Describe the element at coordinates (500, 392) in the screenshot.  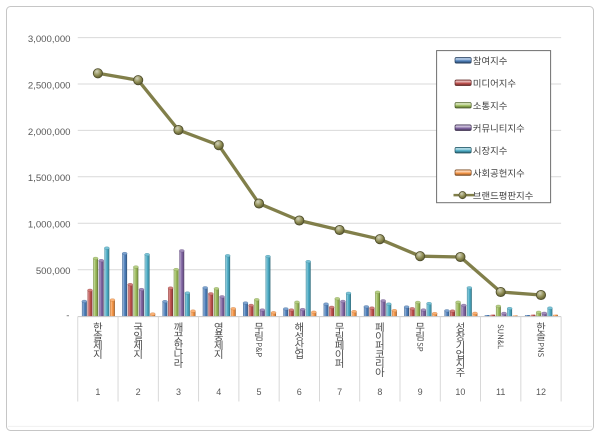
I see `svg-text: 11` at that location.